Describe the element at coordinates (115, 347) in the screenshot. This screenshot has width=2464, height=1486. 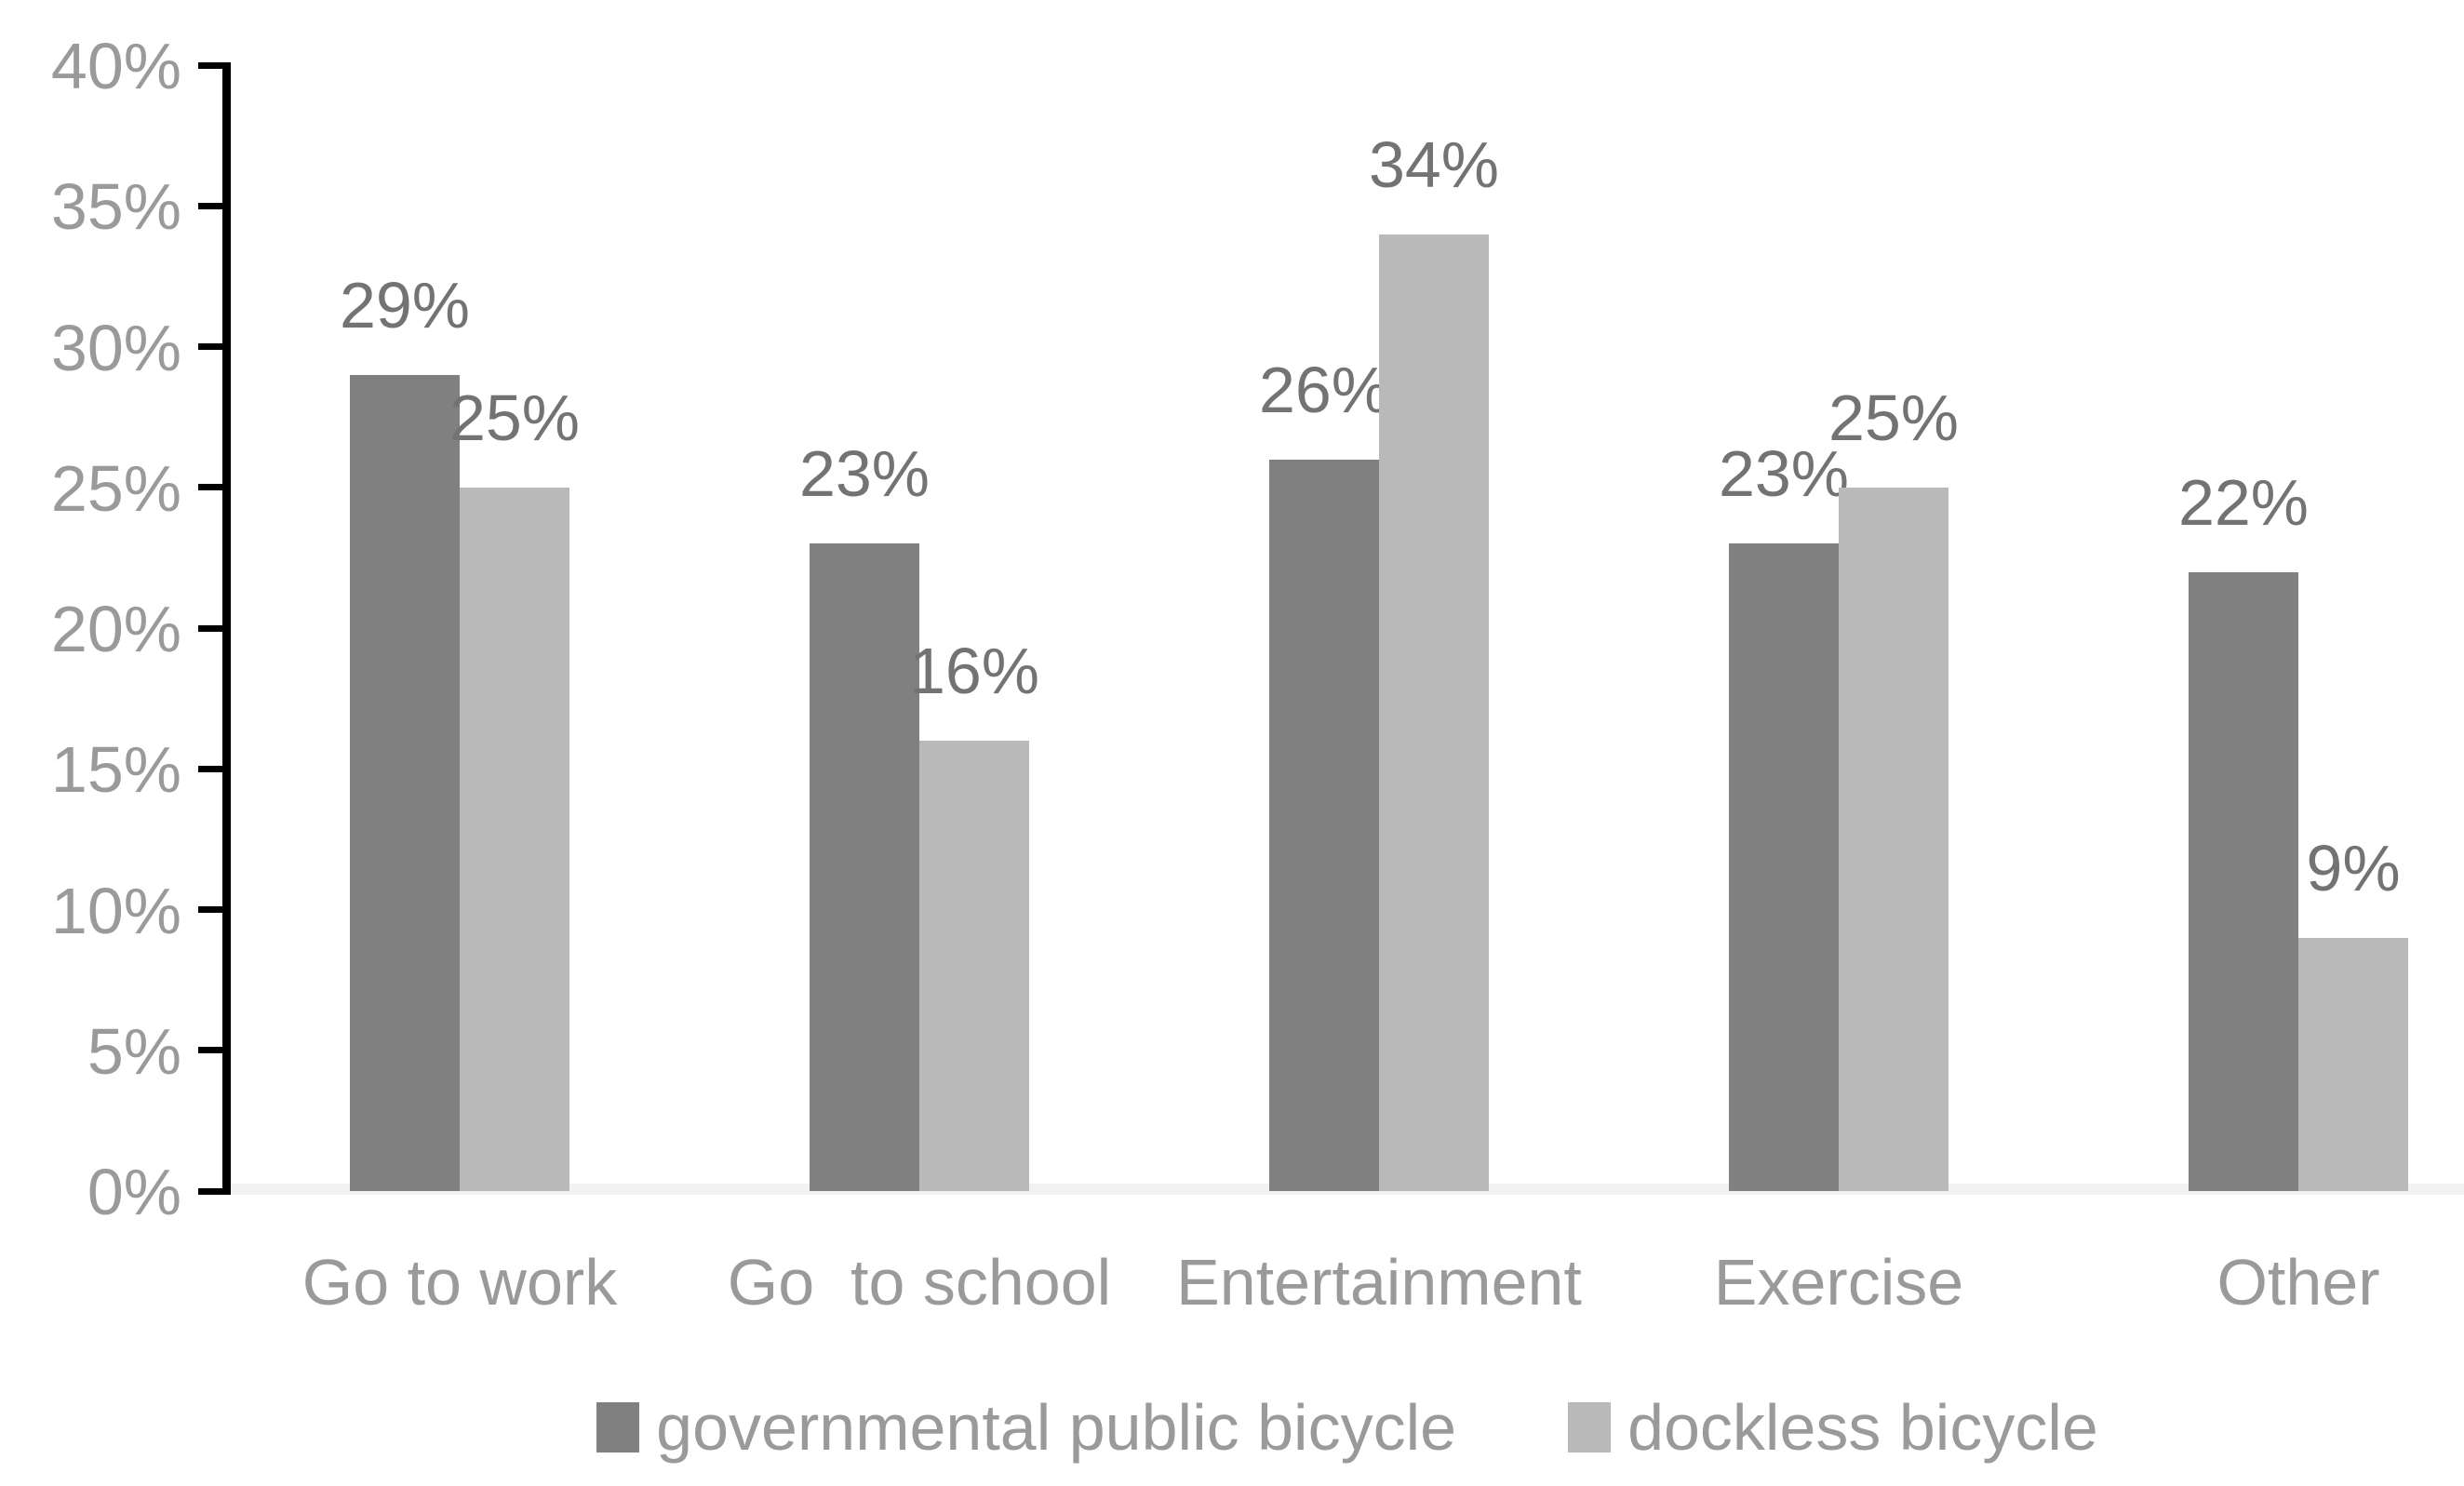
I see `y-tick-label: 30%` at that location.